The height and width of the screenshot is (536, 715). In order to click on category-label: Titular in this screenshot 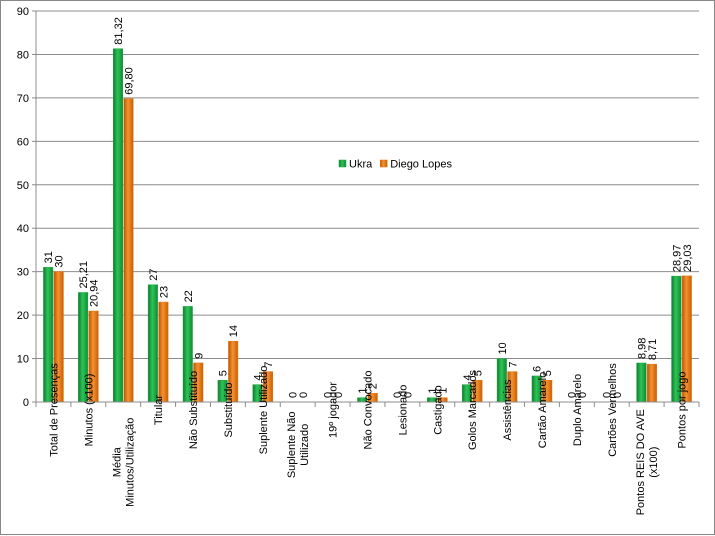, I will do `click(159, 410)`.